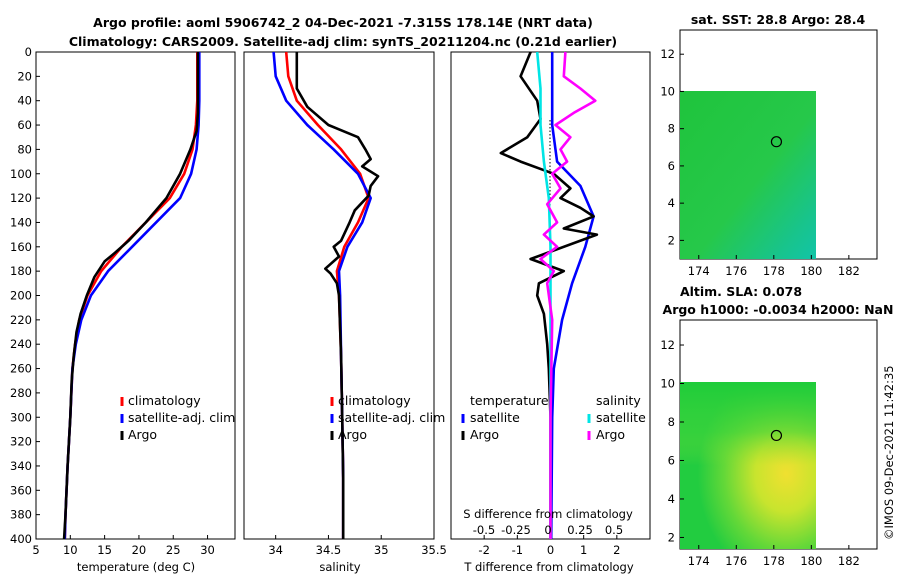 The height and width of the screenshot is (580, 900). Describe the element at coordinates (21, 198) in the screenshot. I see `y-tick-label: 120` at that location.